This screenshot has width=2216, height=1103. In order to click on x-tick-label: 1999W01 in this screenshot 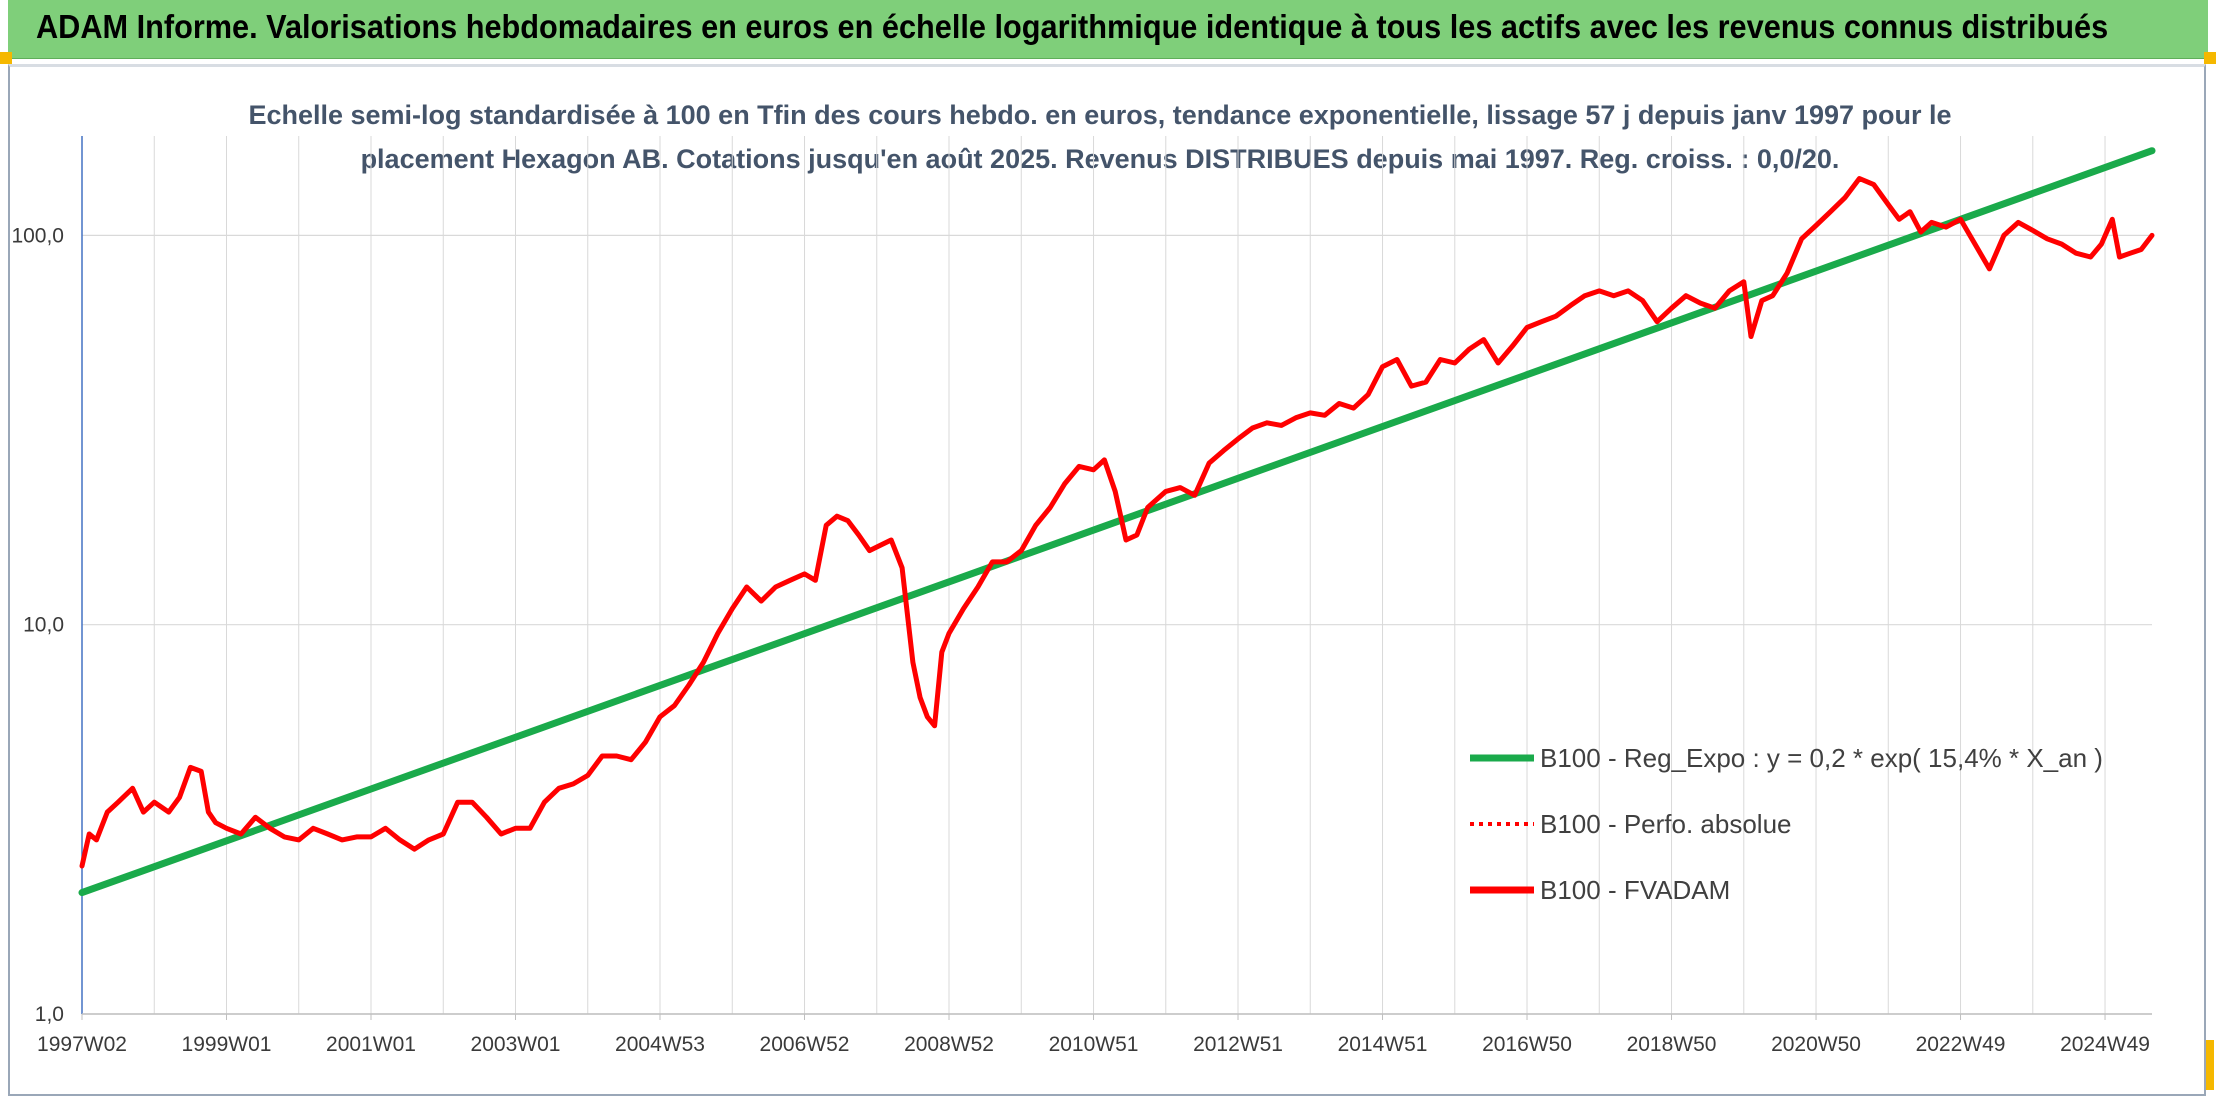, I will do `click(227, 1044)`.